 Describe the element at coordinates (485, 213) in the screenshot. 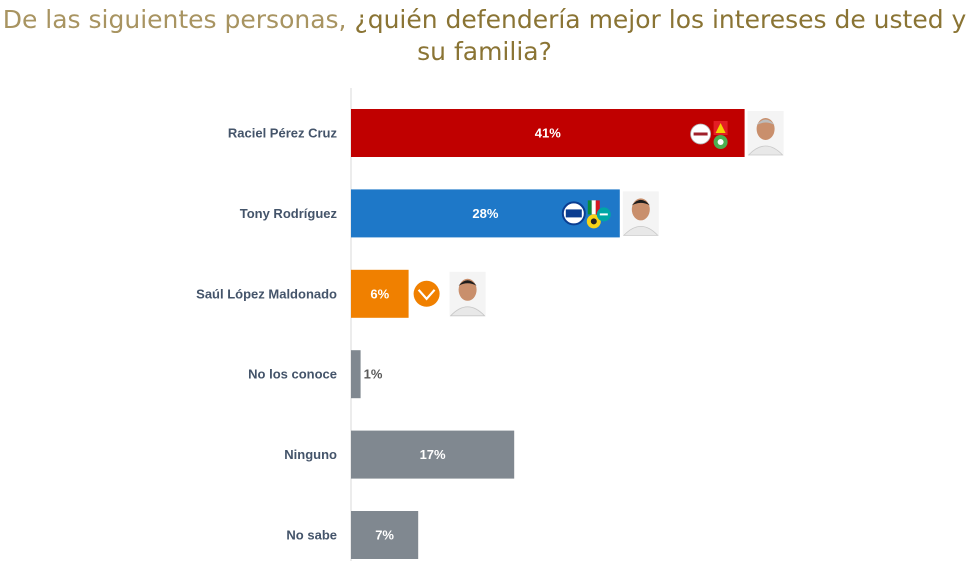

I see `value-label-tony-rodriguez: 28%` at that location.